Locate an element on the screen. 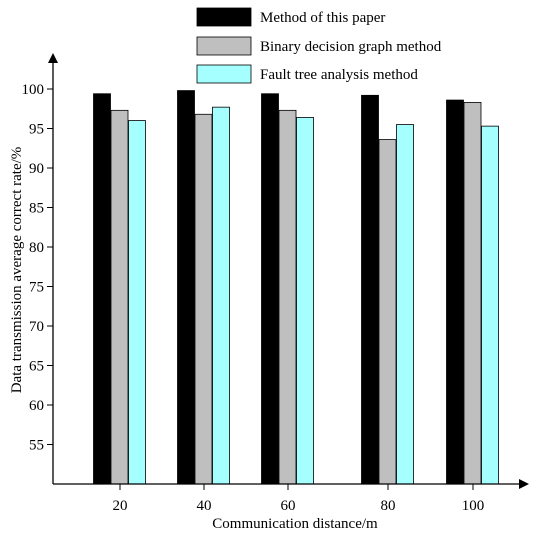 This screenshot has height=538, width=550. y-tick-label: 70 is located at coordinates (36, 327).